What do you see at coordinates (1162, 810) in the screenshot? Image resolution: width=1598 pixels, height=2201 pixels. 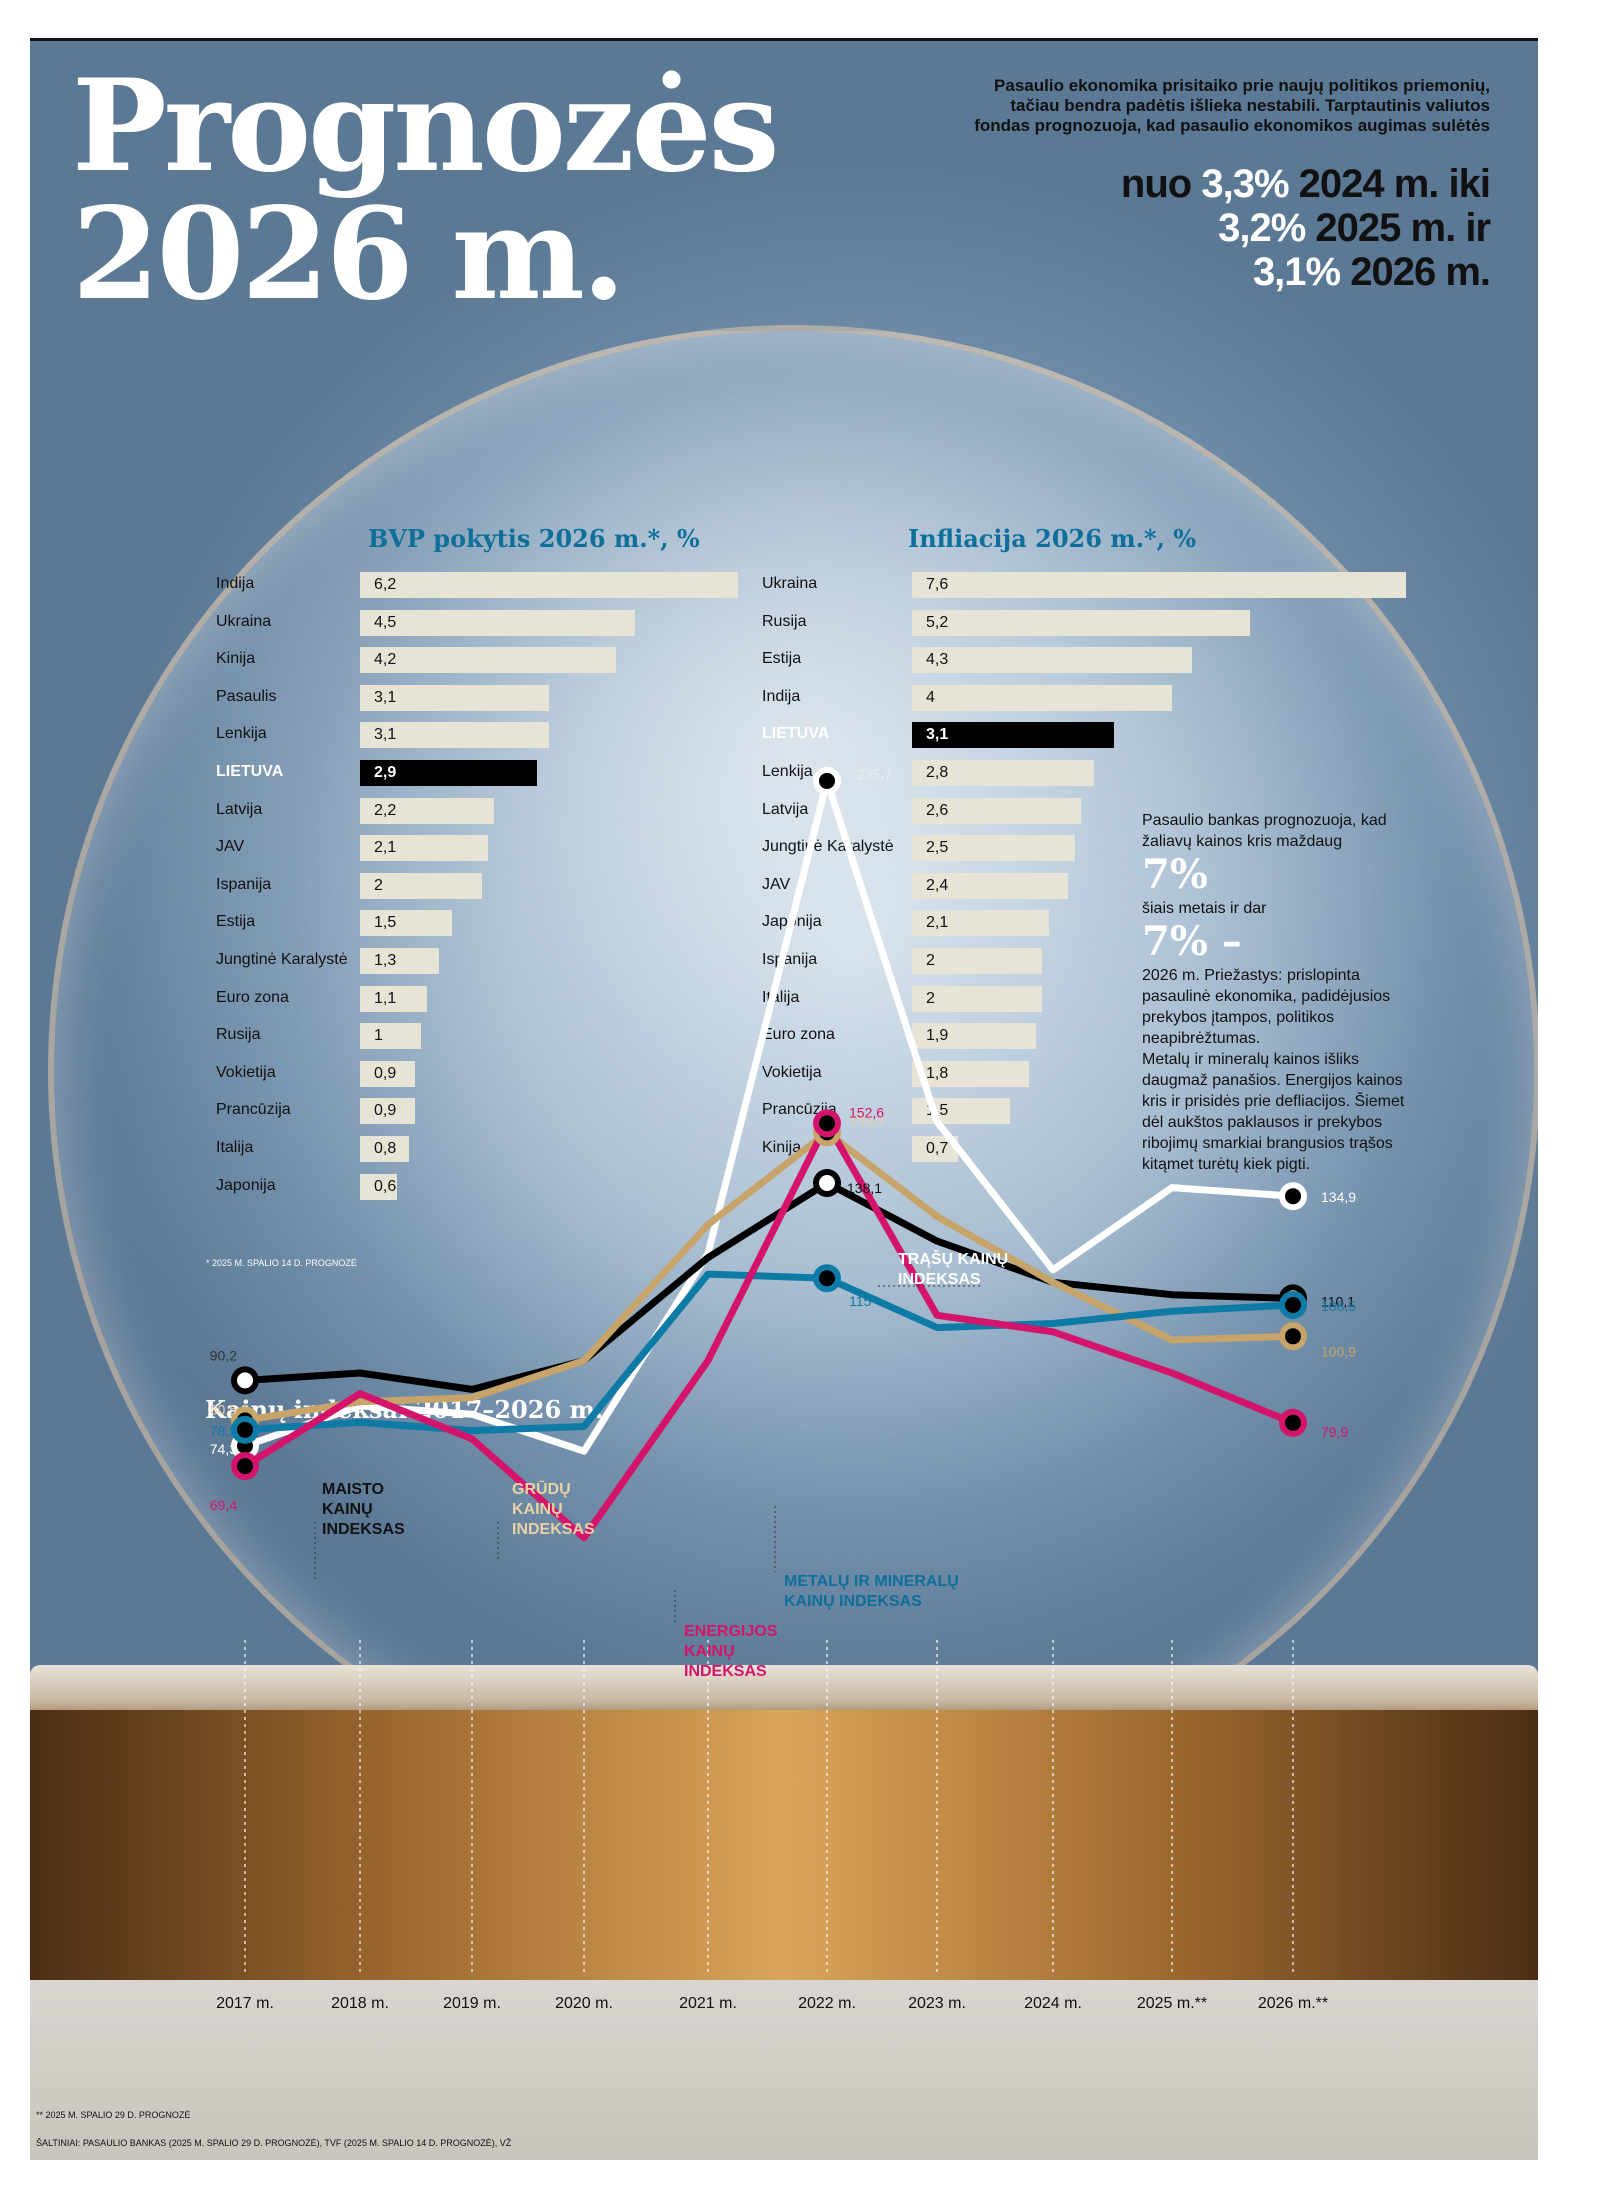 I see `inf-bars-row: Latvija 2,6` at bounding box center [1162, 810].